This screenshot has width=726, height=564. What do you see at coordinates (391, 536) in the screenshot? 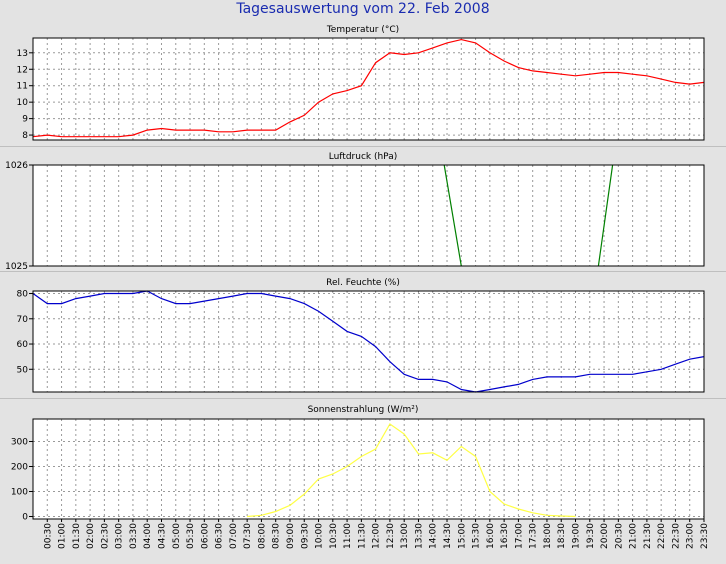
I see `x-tick-label: 12:30` at bounding box center [391, 536].